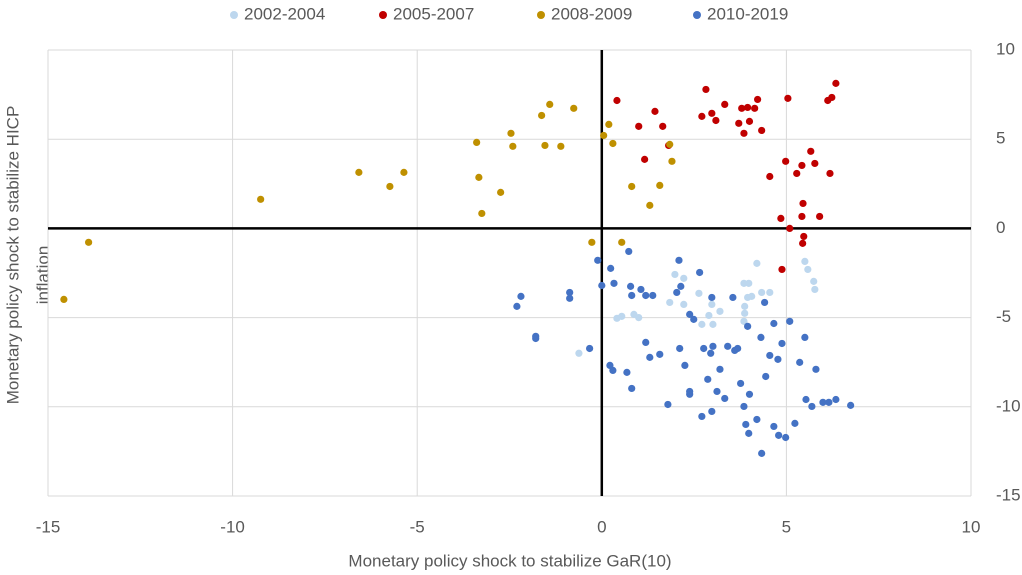  What do you see at coordinates (1008, 494) in the screenshot?
I see `y-tick-label: -15` at bounding box center [1008, 494].